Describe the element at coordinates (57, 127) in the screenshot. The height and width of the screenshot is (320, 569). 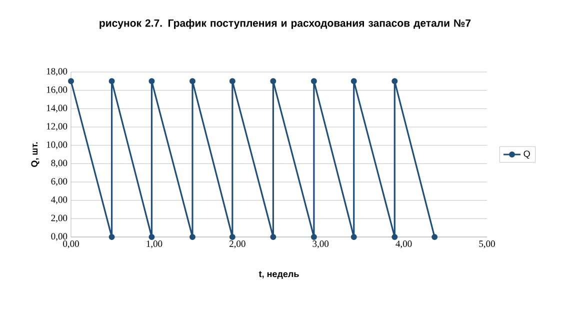
I see `y-tick-label: 12,00` at that location.